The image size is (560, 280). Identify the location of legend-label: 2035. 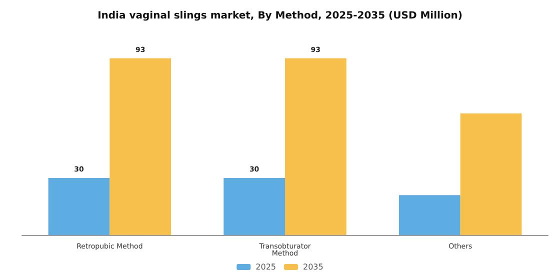
(313, 267).